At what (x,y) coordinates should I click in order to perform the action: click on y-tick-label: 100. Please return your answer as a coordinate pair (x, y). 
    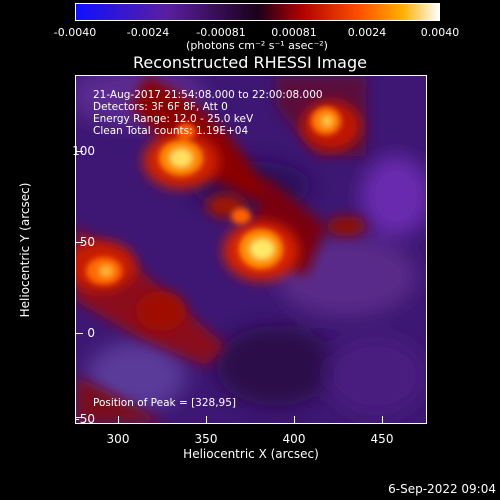
    Looking at the image, I should click on (83, 151).